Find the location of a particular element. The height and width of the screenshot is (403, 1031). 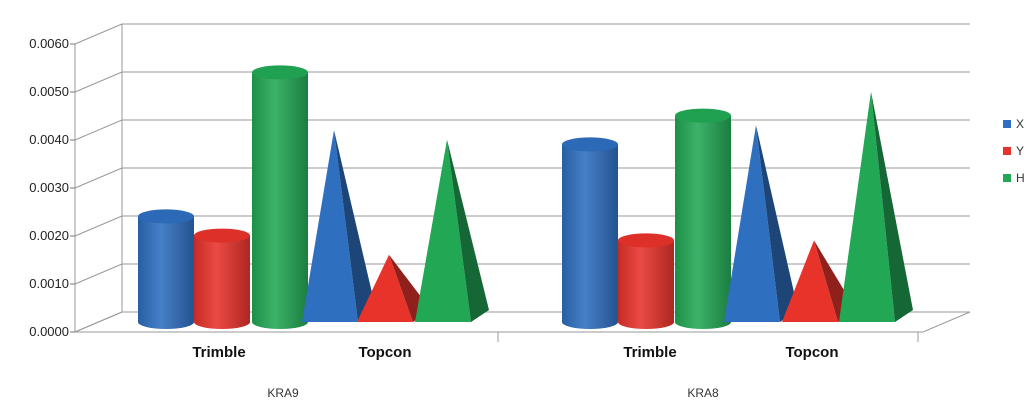

station-label: KRA8 is located at coordinates (703, 393).